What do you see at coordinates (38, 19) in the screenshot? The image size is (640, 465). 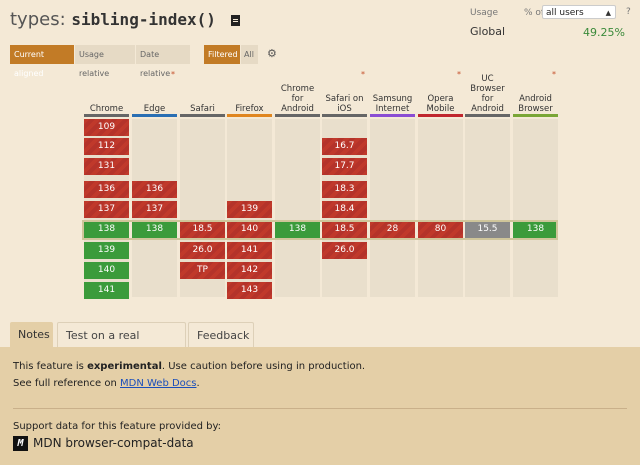 I see `title-prefix: types:` at bounding box center [38, 19].